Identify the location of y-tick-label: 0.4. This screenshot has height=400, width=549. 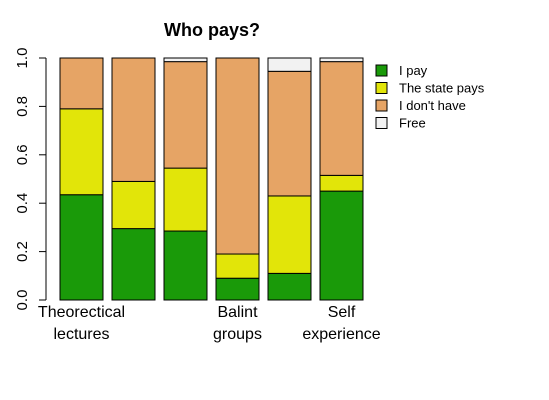
(22, 203).